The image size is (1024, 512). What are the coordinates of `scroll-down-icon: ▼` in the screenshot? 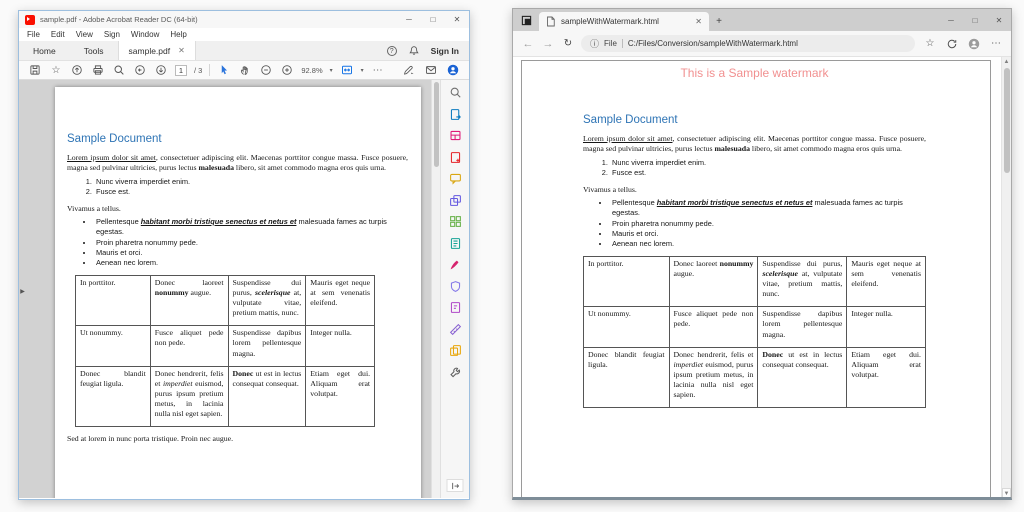 It's located at (1006, 492).